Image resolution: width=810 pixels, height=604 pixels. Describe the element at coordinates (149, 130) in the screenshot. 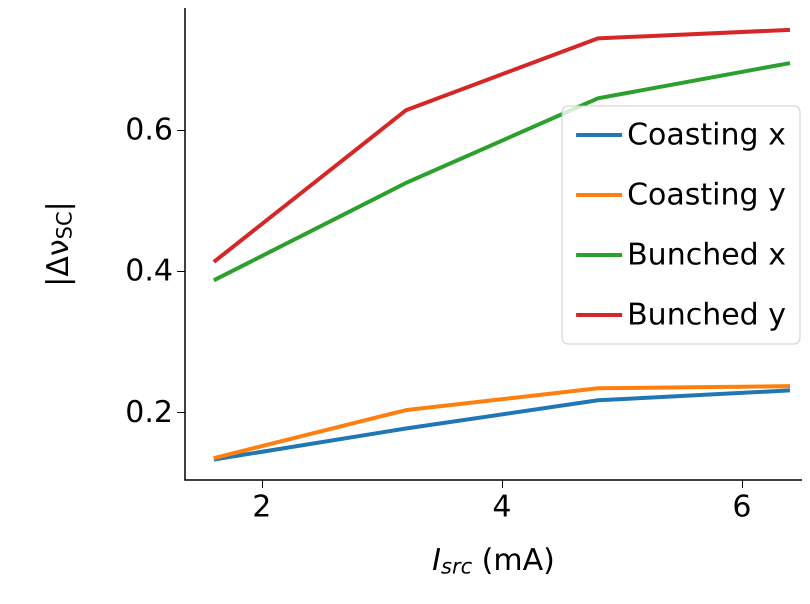

I see `y-tick-label: 0.6` at that location.